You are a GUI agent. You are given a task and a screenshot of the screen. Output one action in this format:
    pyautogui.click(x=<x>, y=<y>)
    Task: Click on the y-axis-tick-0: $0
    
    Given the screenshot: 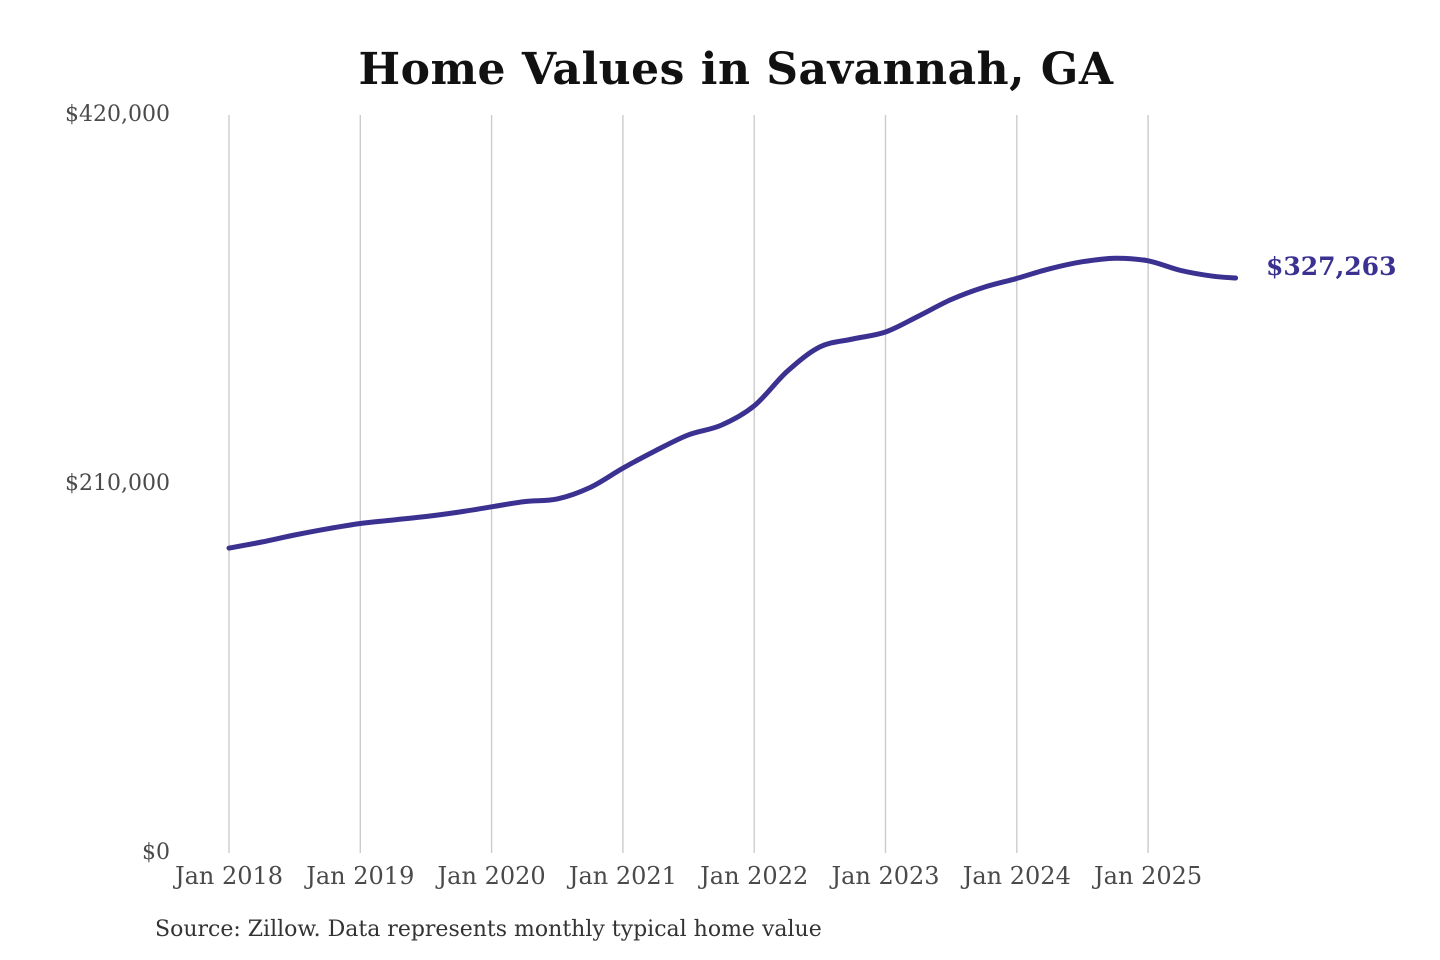 What is the action you would take?
    pyautogui.click(x=156, y=852)
    